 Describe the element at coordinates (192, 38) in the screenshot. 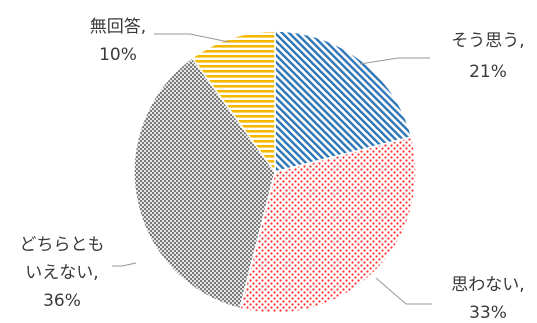

I see `leader-line-mukaitou` at that location.